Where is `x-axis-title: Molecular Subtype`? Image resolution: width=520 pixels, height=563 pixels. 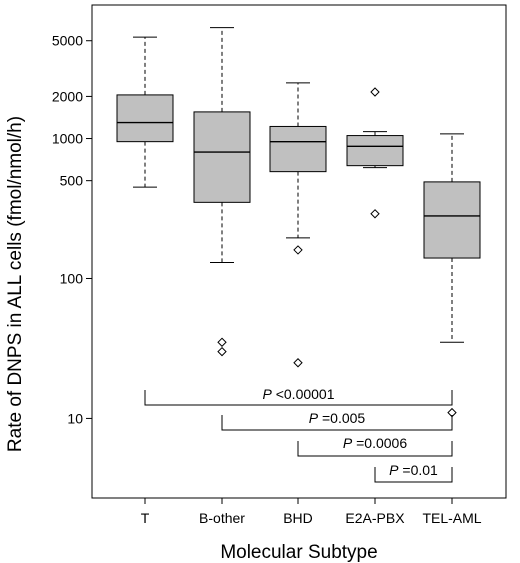 x-axis-title: Molecular Subtype is located at coordinates (298, 552).